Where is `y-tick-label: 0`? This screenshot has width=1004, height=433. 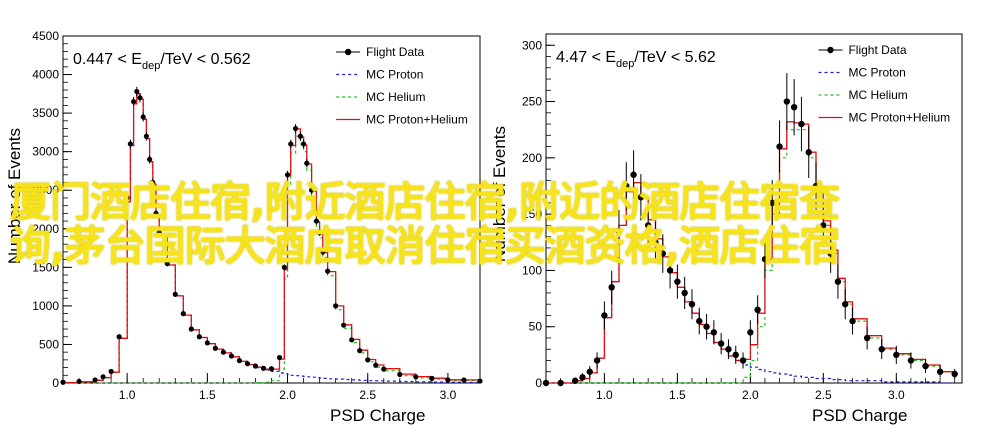 y-tick-label: 0 is located at coordinates (55, 383).